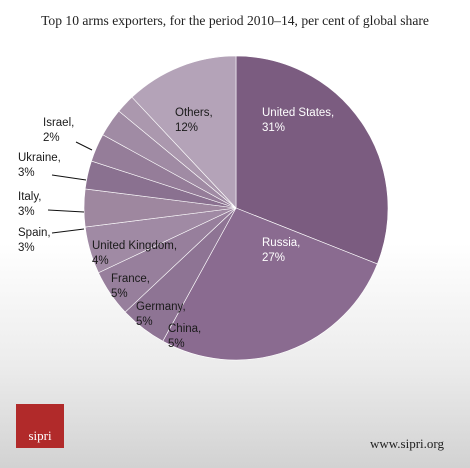 This screenshot has height=468, width=470. Describe the element at coordinates (69, 177) in the screenshot. I see `leader-line-ukraine` at that location.